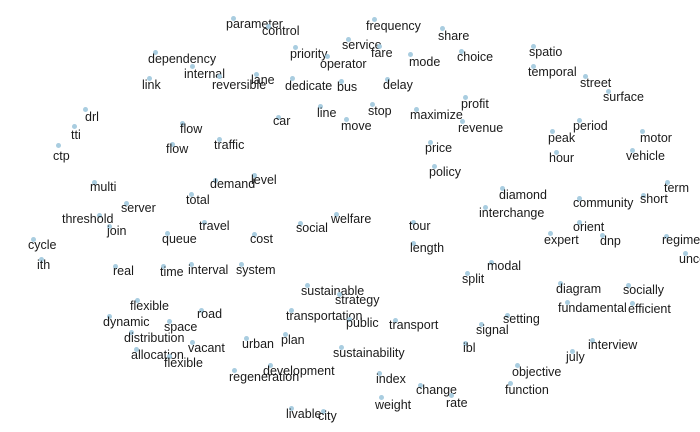 The width and height of the screenshot is (700, 432). Describe the element at coordinates (562, 158) in the screenshot. I see `term-label: hour` at that location.